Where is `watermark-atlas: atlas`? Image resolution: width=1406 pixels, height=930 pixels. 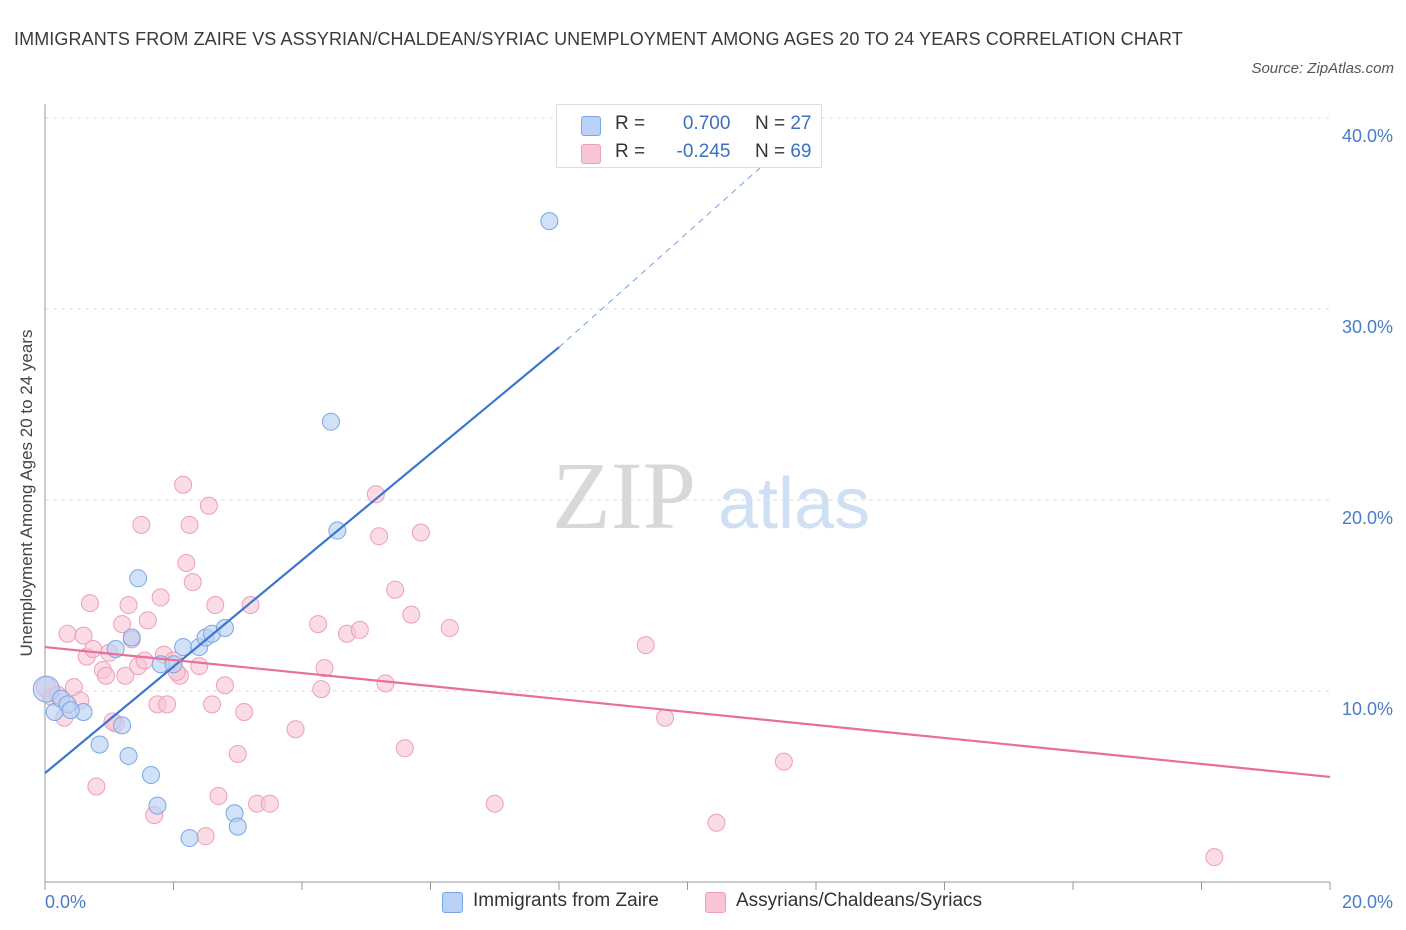
watermark-atlas: atlas is located at coordinates (794, 504).